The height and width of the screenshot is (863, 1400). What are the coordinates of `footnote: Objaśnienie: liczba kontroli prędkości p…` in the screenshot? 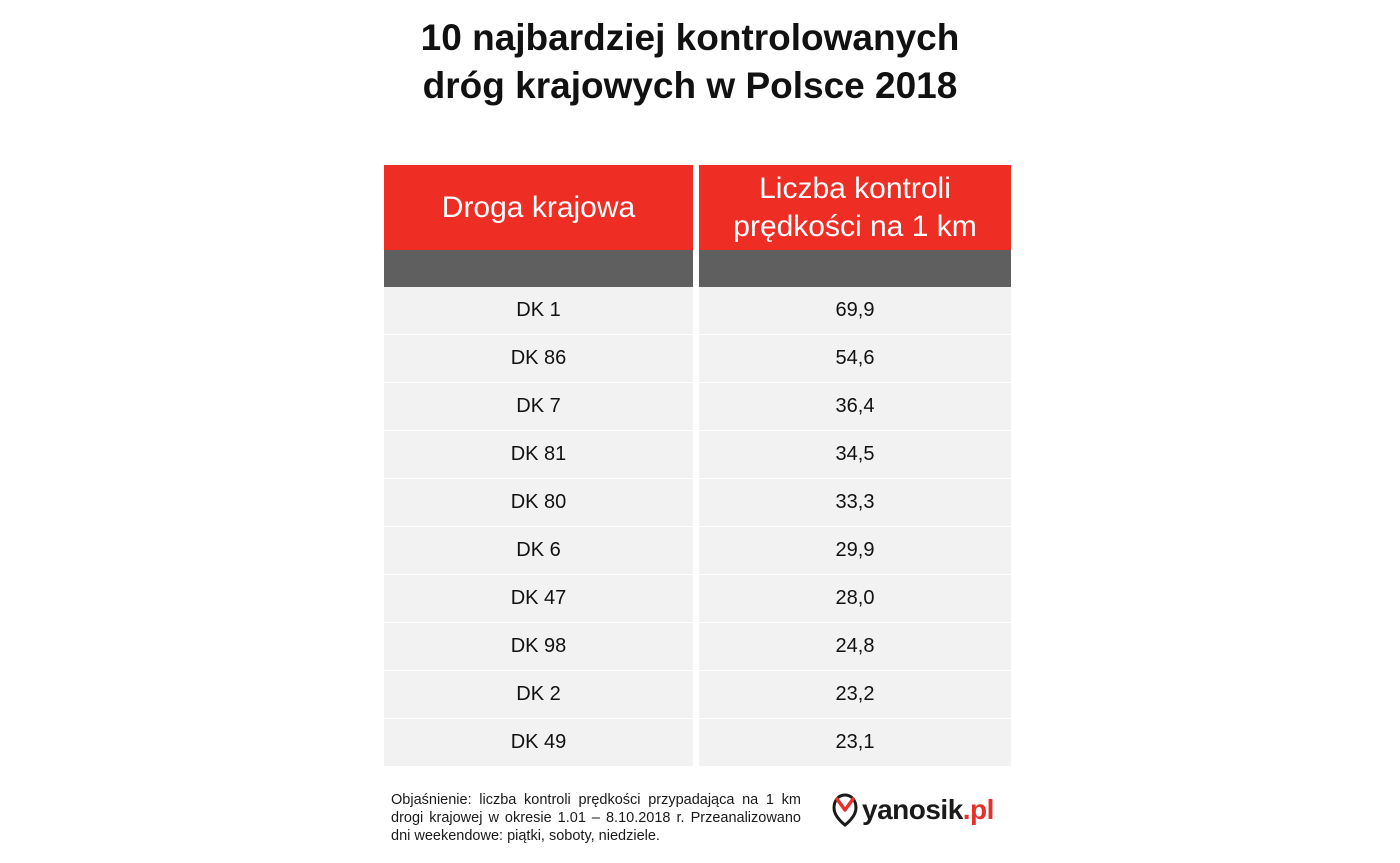 It's located at (596, 818).